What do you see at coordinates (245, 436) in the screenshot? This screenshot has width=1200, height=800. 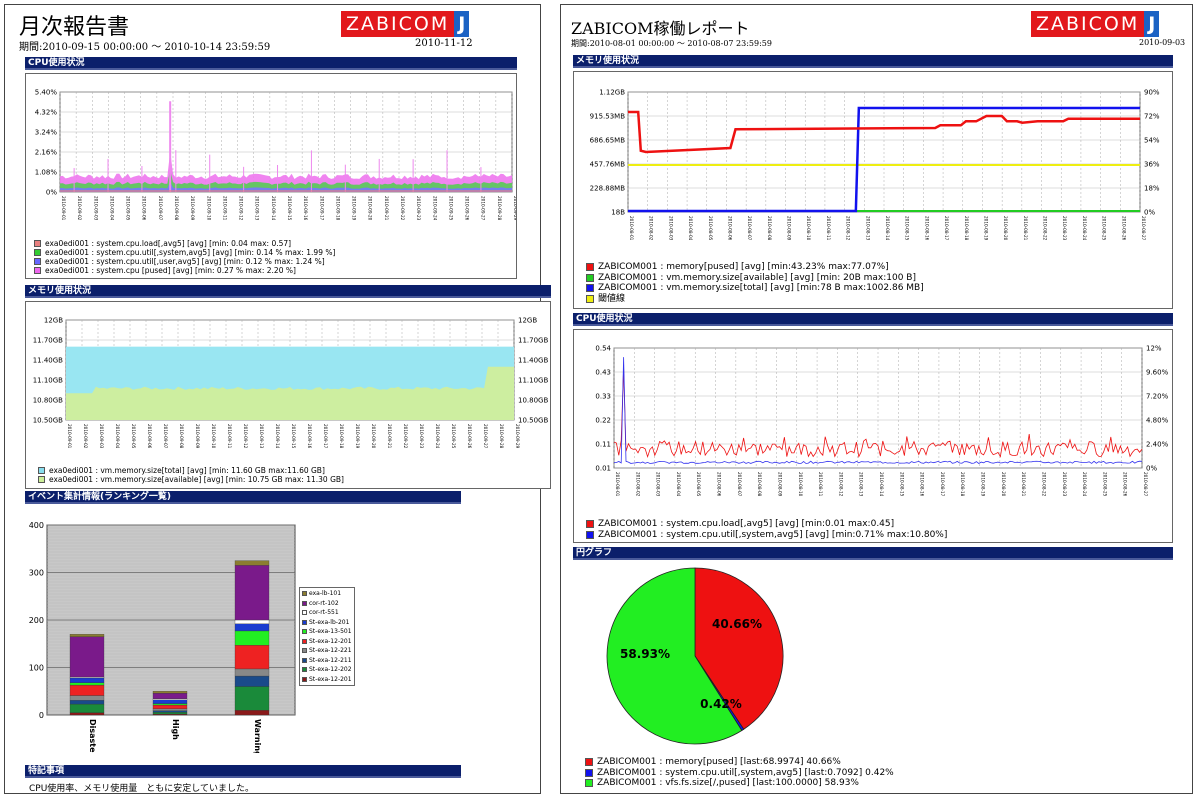 I see `x-tick-label: 2010-09-12` at bounding box center [245, 436].